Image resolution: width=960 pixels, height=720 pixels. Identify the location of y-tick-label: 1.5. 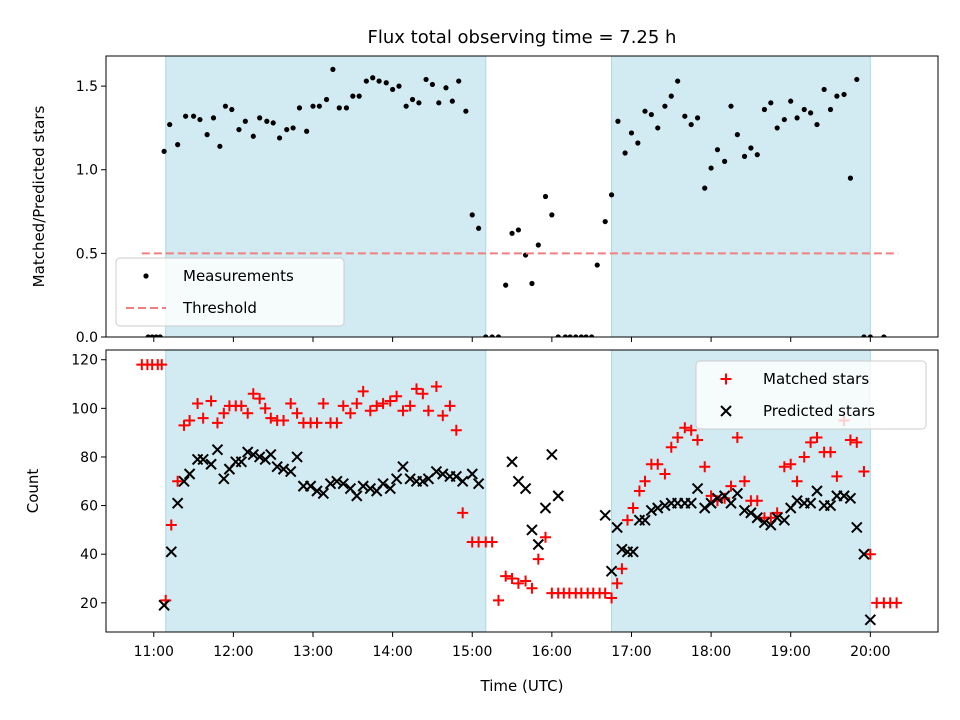
(87, 87).